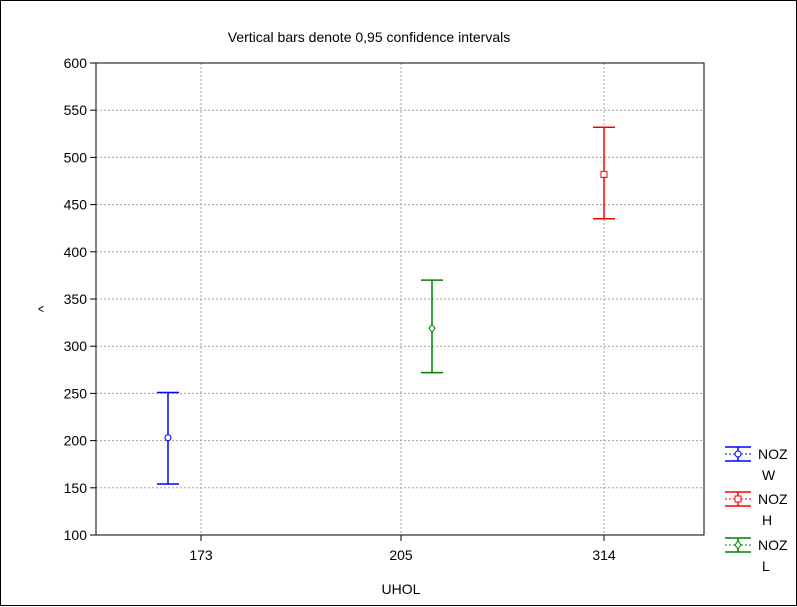  I want to click on mean-point-circle, so click(168, 438).